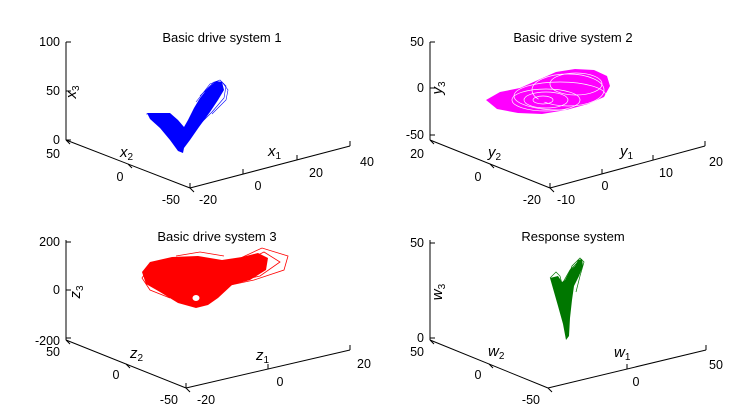 The height and width of the screenshot is (411, 754). I want to click on x-tick-label: 40, so click(367, 162).